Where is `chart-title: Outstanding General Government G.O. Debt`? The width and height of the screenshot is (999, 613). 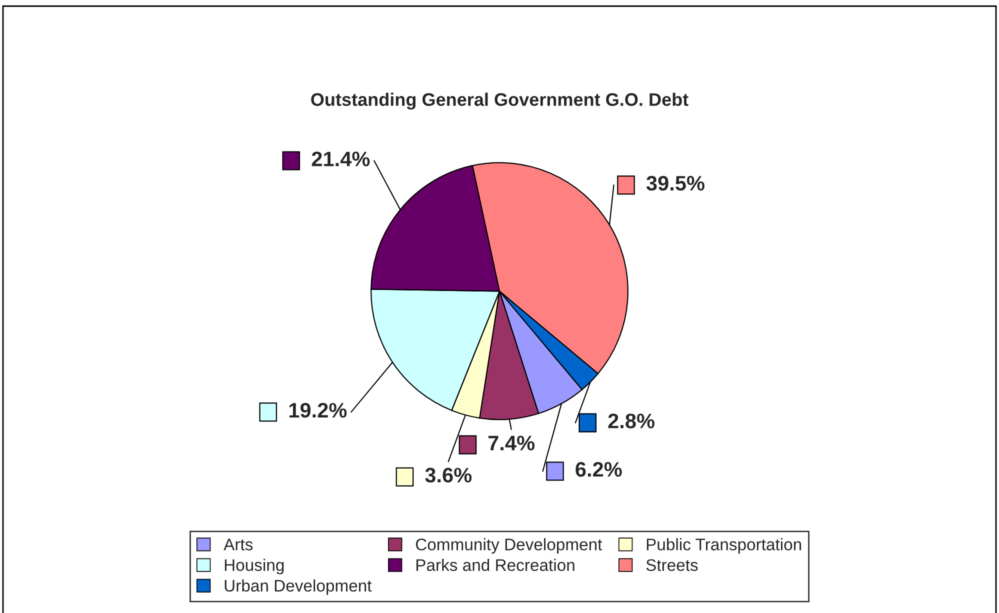 chart-title: Outstanding General Government G.O. Debt is located at coordinates (499, 101).